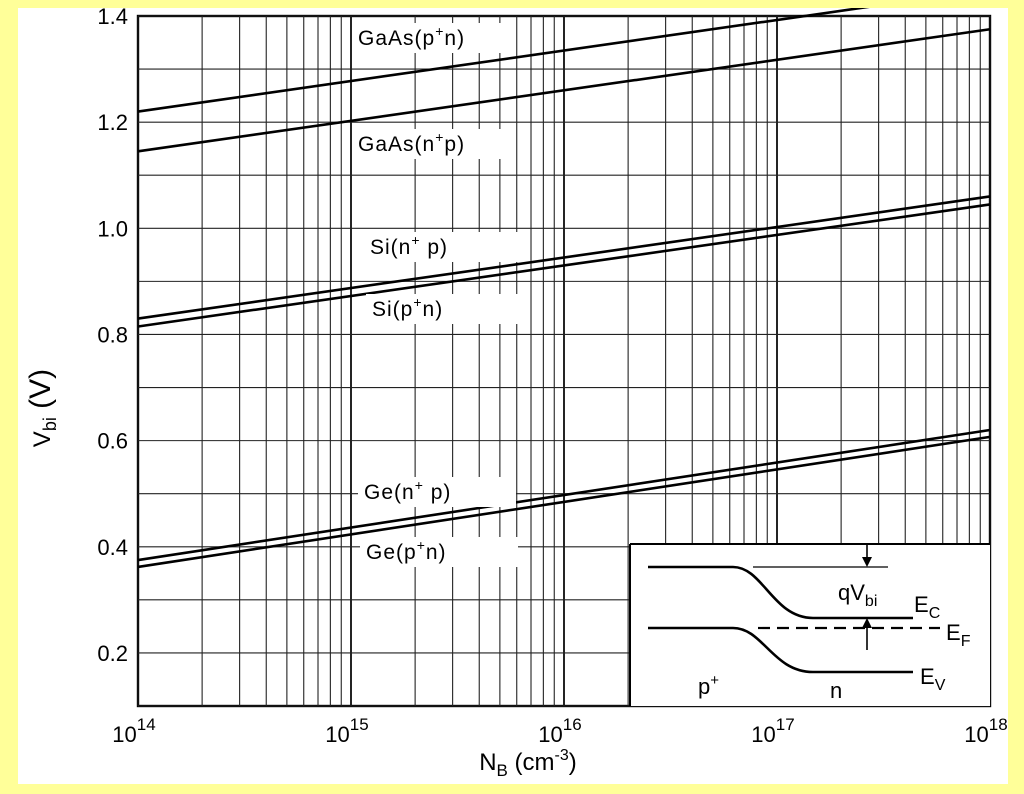  Describe the element at coordinates (112, 122) in the screenshot. I see `y-tick-label: 1.2` at that location.